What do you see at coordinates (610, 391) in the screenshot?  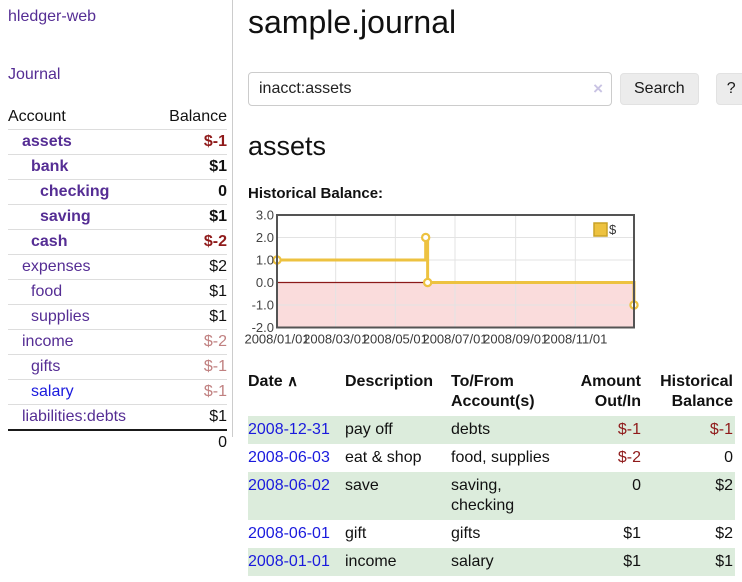 I see `amount-column-header: Amount Out/In` at bounding box center [610, 391].